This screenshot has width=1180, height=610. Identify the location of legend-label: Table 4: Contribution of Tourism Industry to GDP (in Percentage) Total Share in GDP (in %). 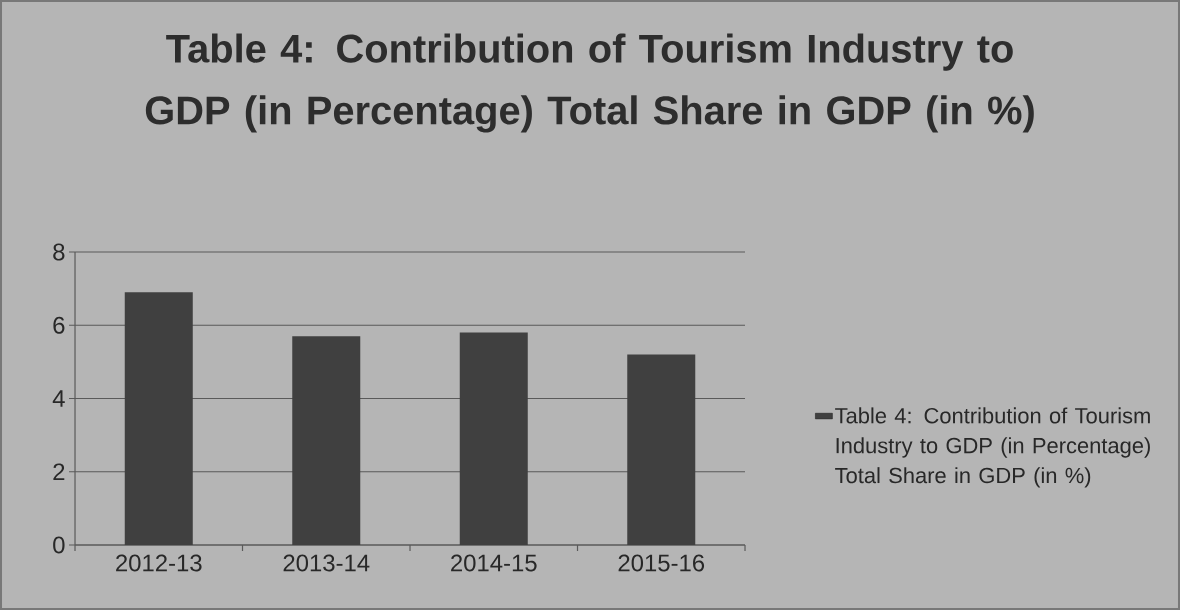
(992, 447).